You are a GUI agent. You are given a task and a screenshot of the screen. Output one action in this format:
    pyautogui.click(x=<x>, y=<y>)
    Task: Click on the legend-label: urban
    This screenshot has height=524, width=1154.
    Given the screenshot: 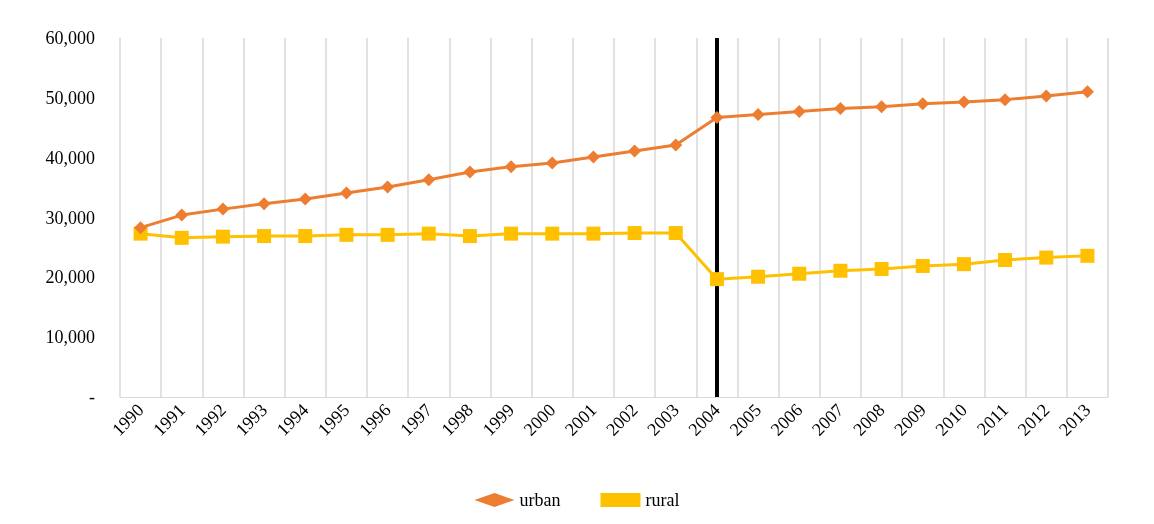 What is the action you would take?
    pyautogui.click(x=540, y=500)
    